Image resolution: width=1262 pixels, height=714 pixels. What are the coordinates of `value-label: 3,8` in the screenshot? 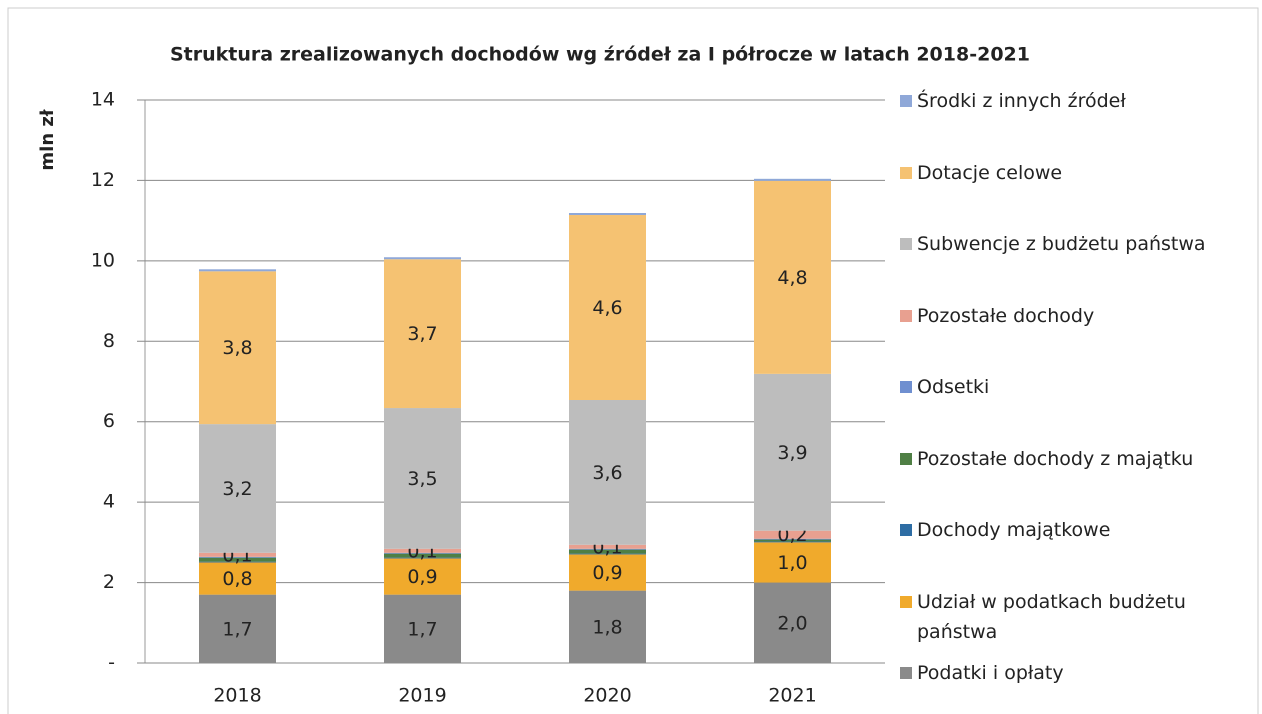 It's located at (237, 348).